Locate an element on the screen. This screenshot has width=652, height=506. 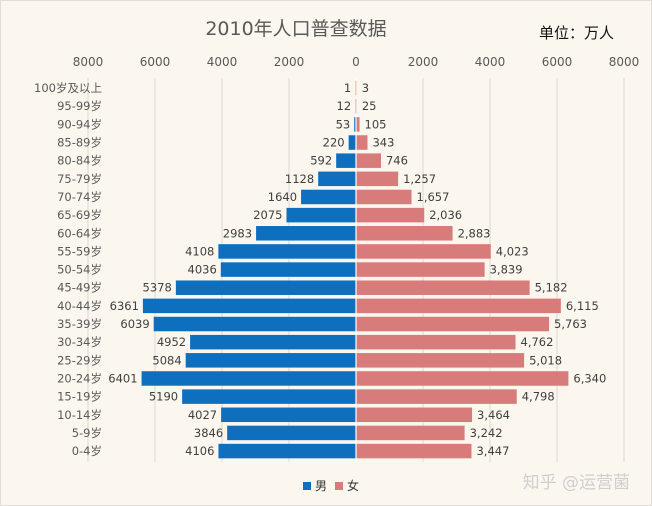
category-label: 55-59岁 is located at coordinates (79, 251).